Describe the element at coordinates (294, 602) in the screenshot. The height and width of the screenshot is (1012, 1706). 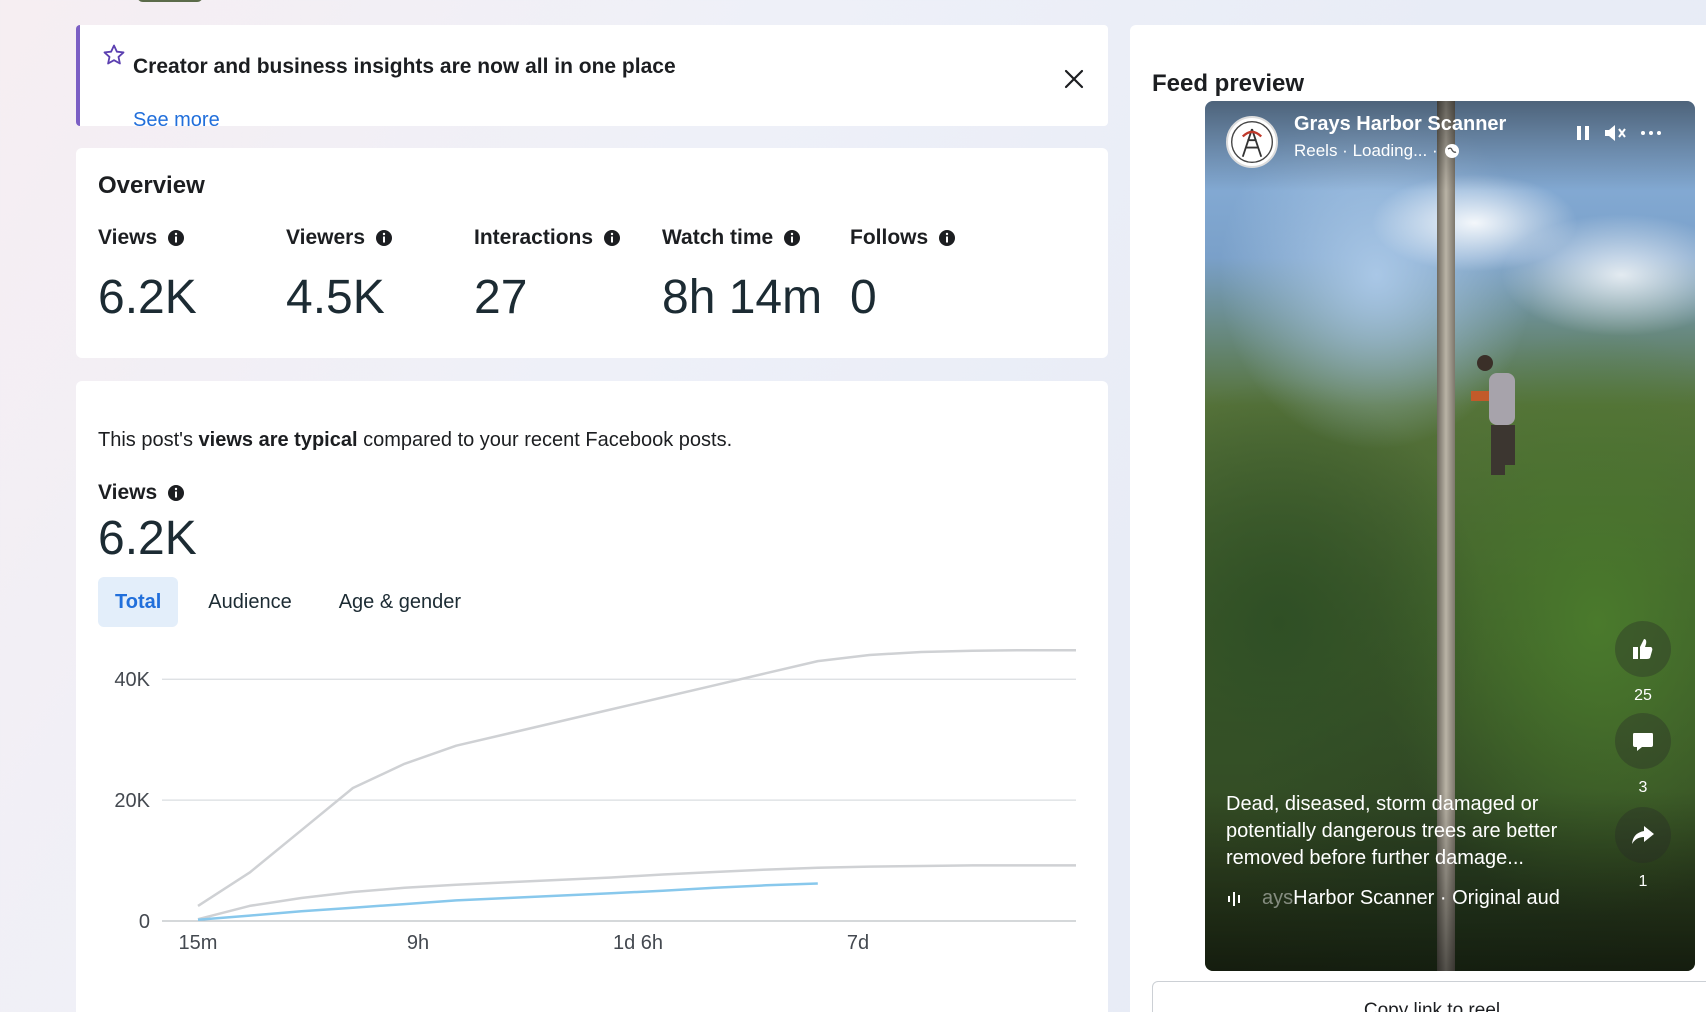
I see `views-tabs: Total Audience Age & gender` at that location.